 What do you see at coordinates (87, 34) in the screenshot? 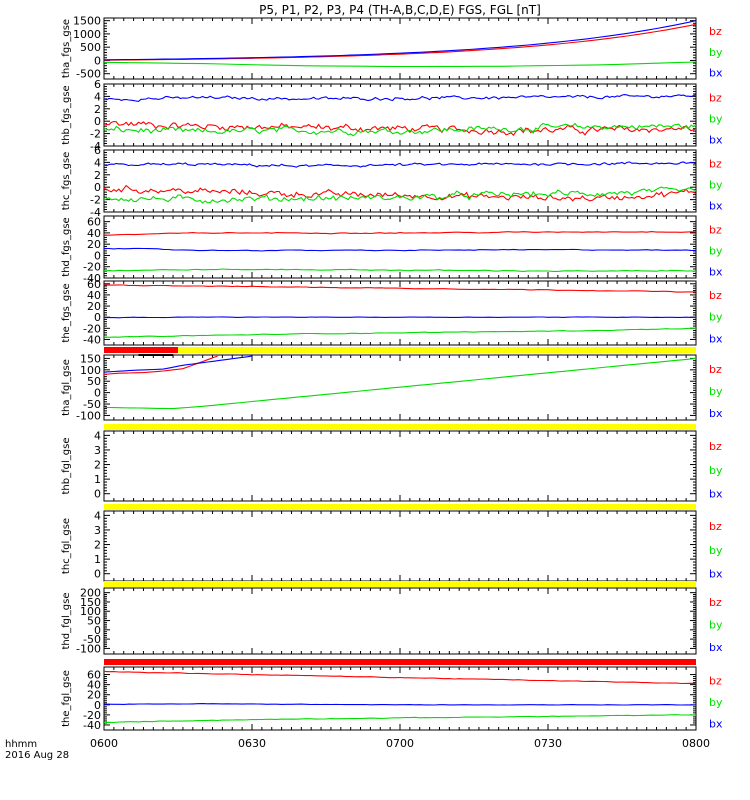
I see `y-tick-label: 1000` at bounding box center [87, 34].